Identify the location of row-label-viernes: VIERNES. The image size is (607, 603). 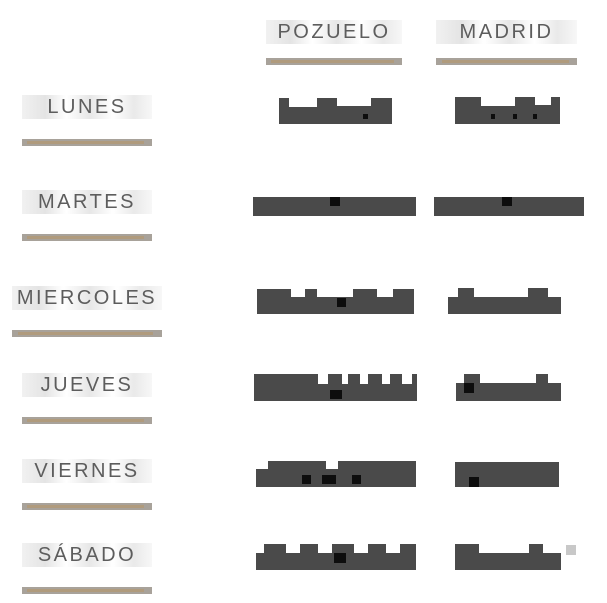
(87, 484).